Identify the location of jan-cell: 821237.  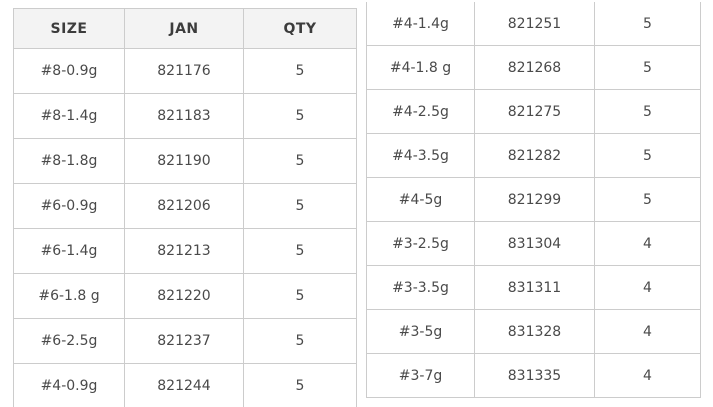
(184, 341).